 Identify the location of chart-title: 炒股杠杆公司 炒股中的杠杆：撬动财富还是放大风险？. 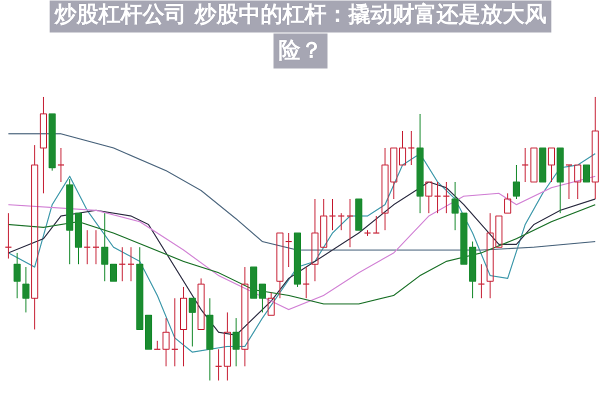
(300, 33).